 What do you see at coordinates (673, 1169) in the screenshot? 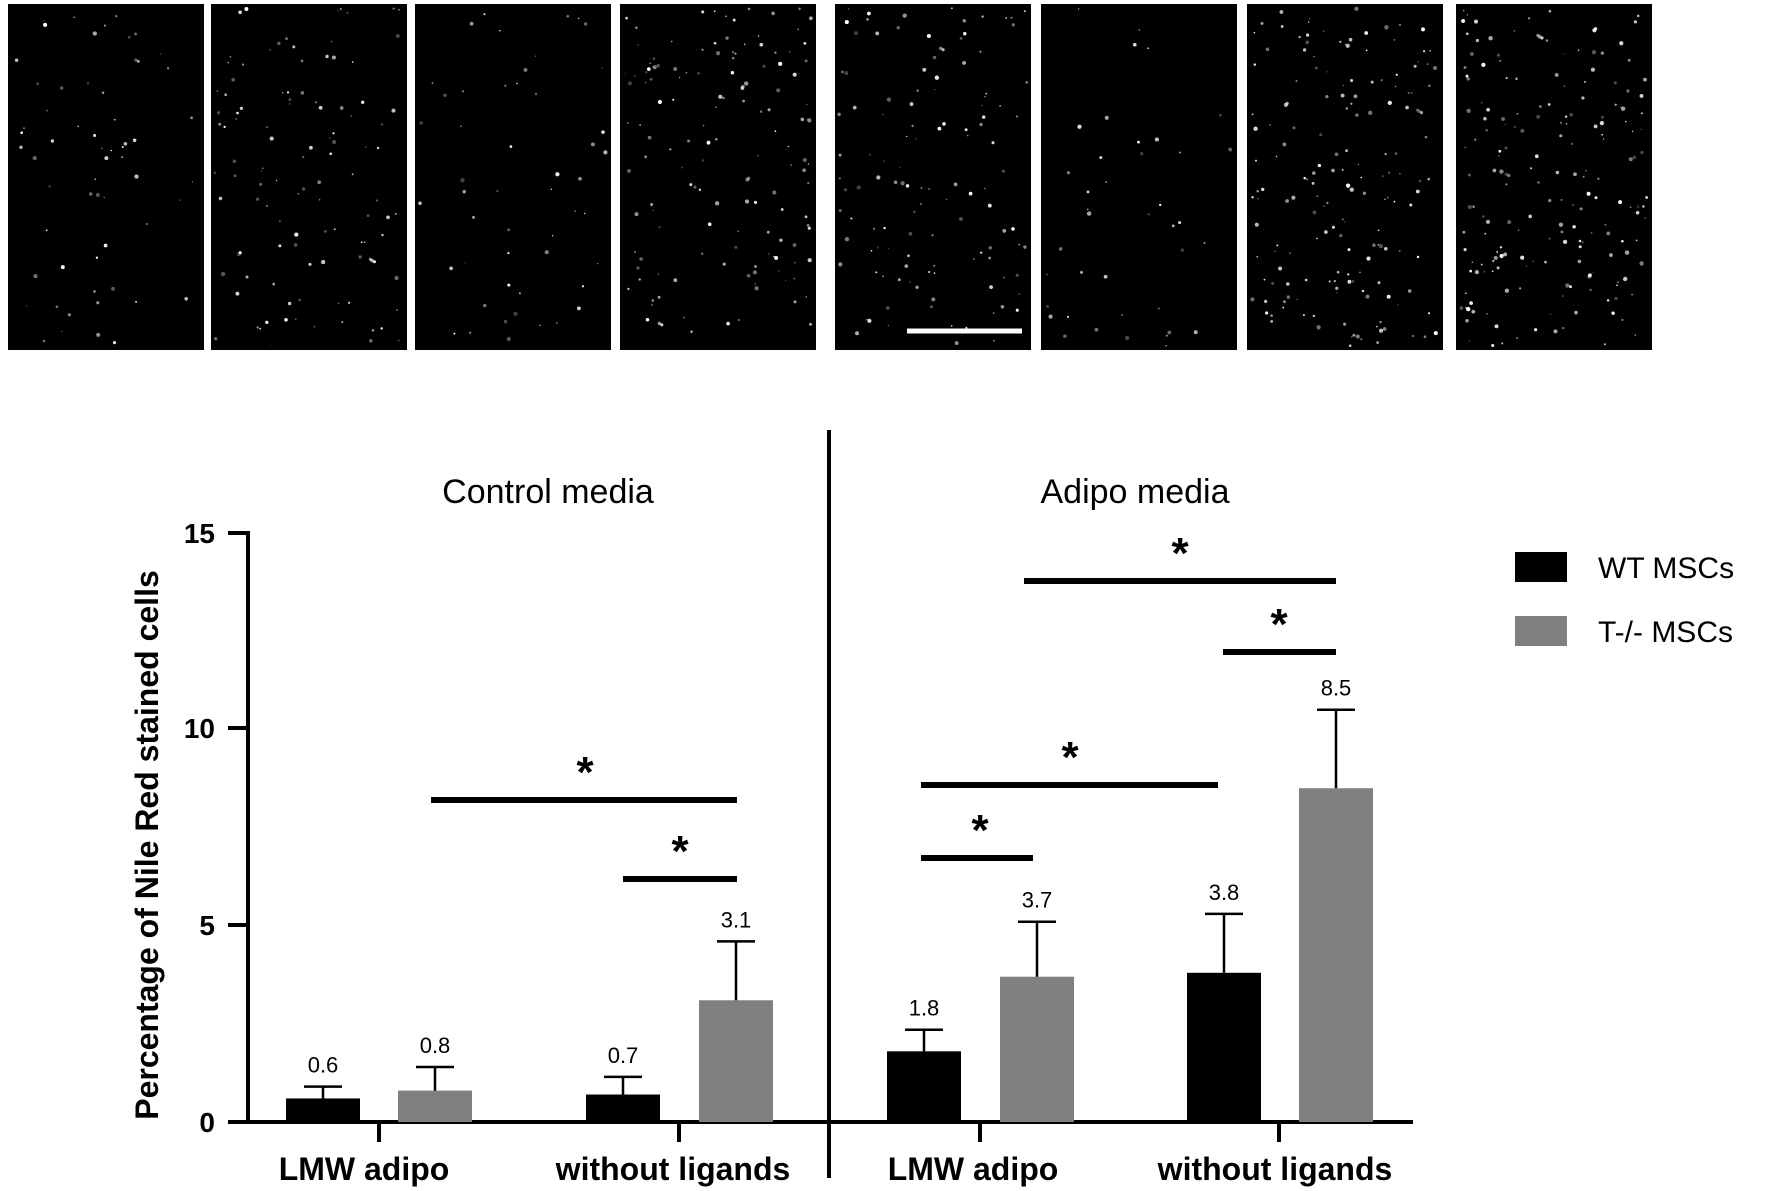
I see `category-label: without ligands` at bounding box center [673, 1169].